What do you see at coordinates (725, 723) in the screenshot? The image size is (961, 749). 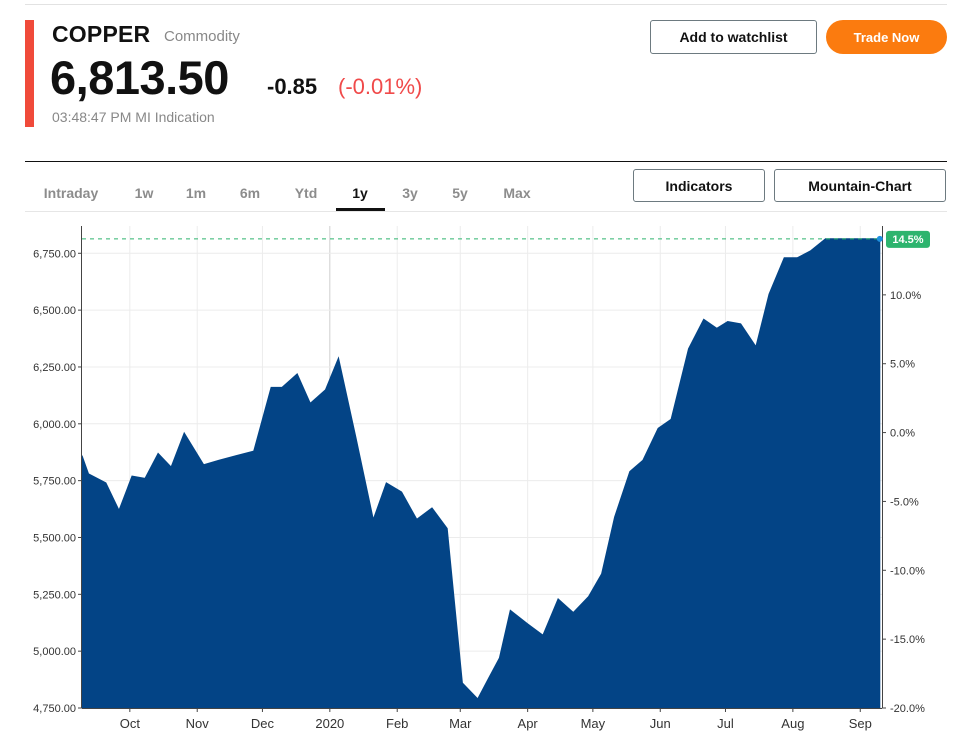 I see `x-tick-label: Jul` at bounding box center [725, 723].